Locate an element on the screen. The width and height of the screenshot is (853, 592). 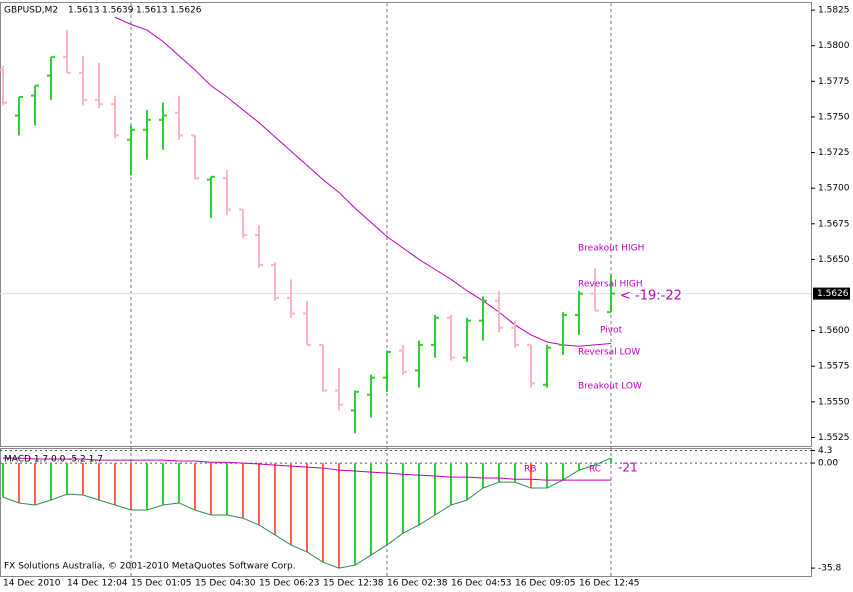
annotation: -21 is located at coordinates (628, 468).